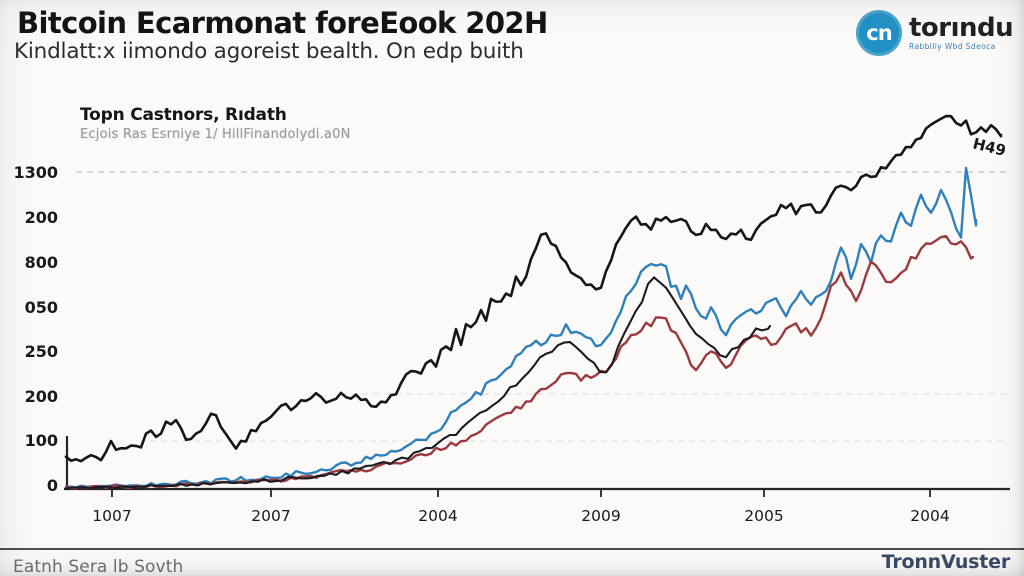 The image size is (1024, 576). What do you see at coordinates (952, 47) in the screenshot?
I see `brand-tagline: Rabblliy Wbd Sdeoca` at bounding box center [952, 47].